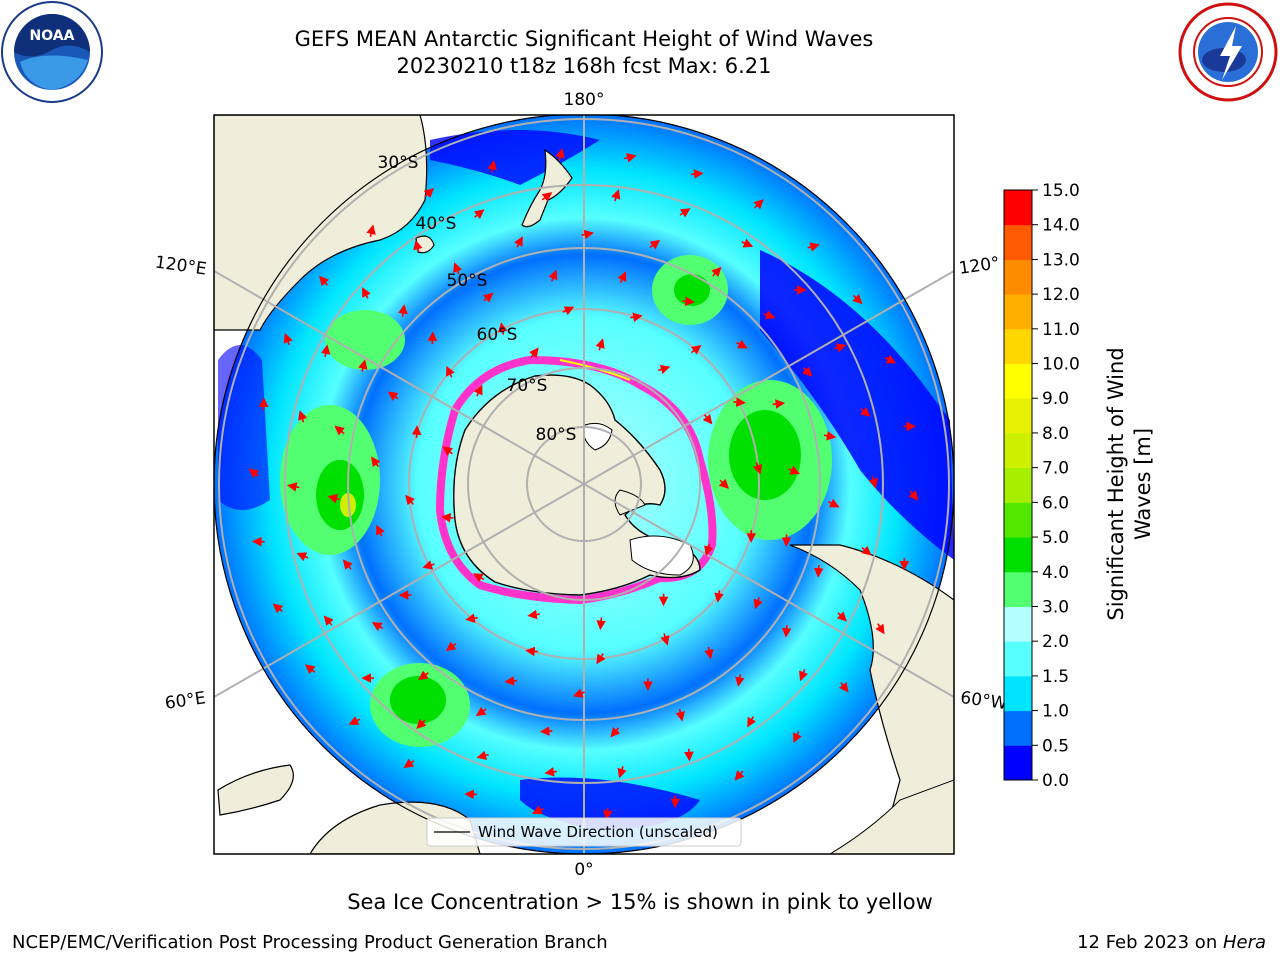 The width and height of the screenshot is (1280, 960). Describe the element at coordinates (1244, 942) in the screenshot. I see `footer-host: Hera` at that location.